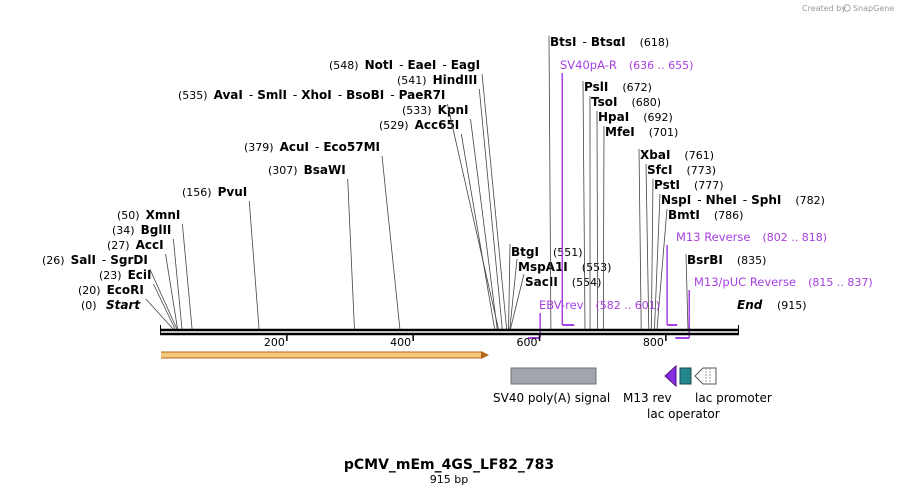 The image size is (899, 495). What do you see at coordinates (613, 117) in the screenshot?
I see `site-name: HpaI` at bounding box center [613, 117].